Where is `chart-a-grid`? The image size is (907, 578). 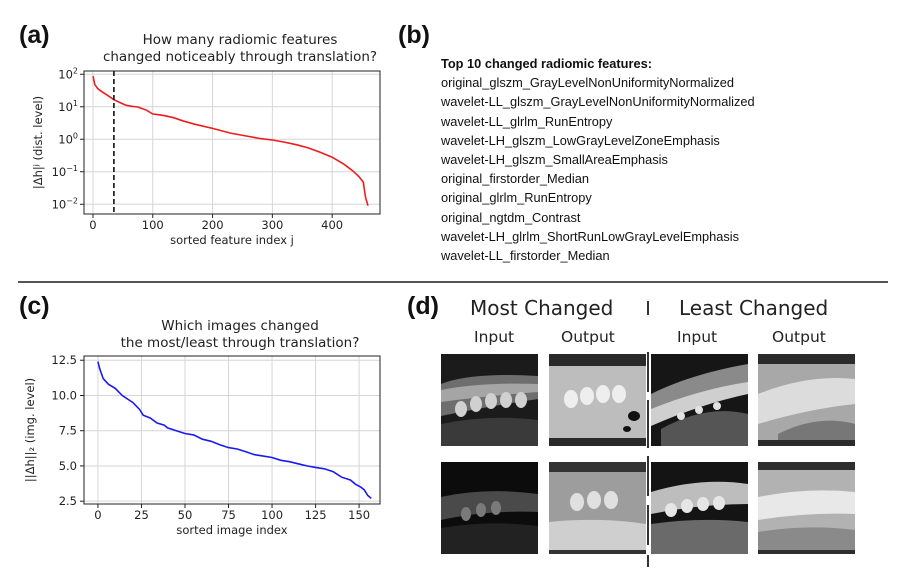
chart-a-grid is located at coordinates (232, 142).